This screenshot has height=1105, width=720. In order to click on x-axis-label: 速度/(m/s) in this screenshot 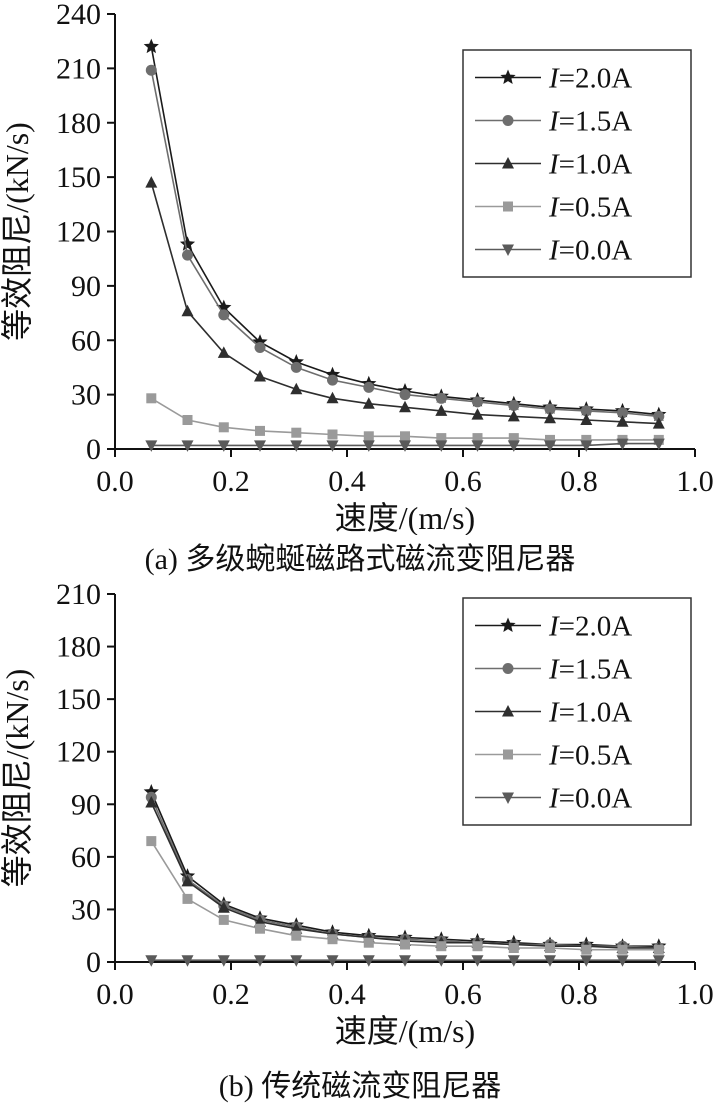, I will do `click(405, 517)`.